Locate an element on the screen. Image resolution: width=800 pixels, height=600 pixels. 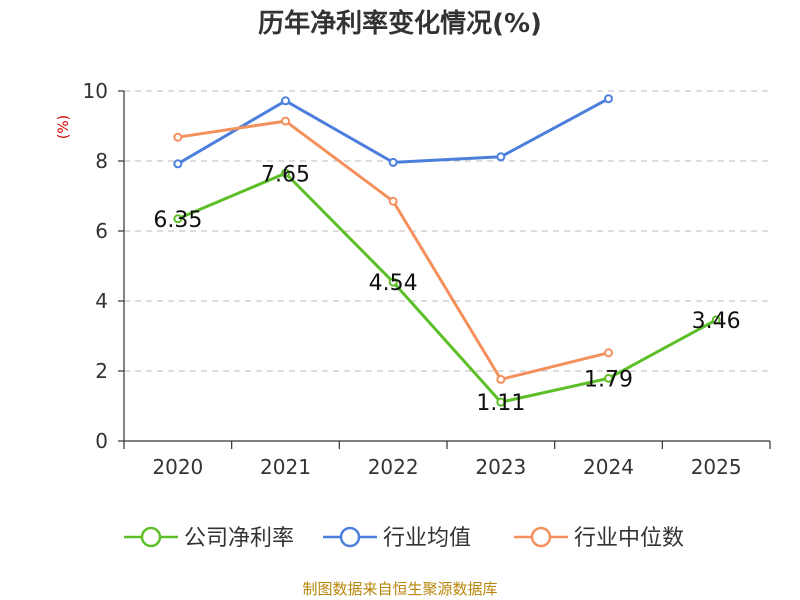
data-label: 1.11 is located at coordinates (500, 403).